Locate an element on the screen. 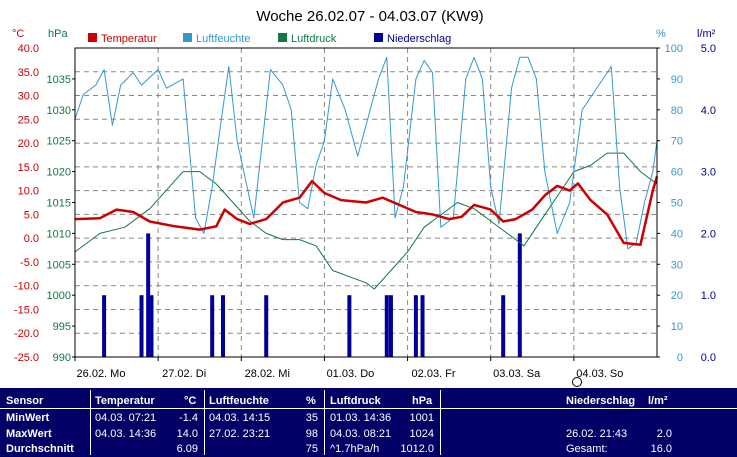 This screenshot has height=457, width=737. hum-tick-label: 40 is located at coordinates (677, 234).